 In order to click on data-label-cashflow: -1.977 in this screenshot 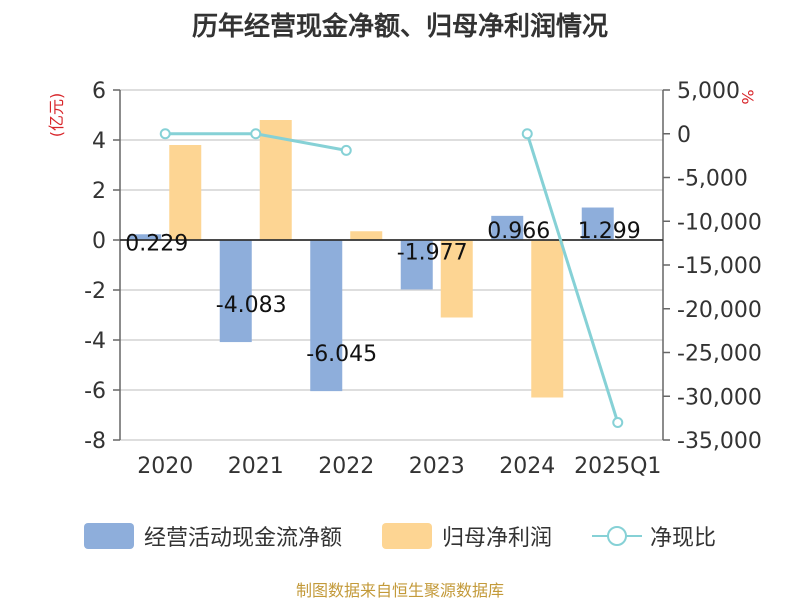, I will do `click(432, 252)`.